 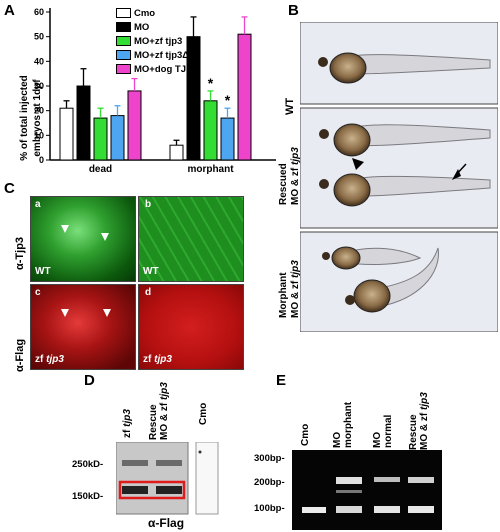 I want to click on micrograph-c: c zf tjp3, so click(x=83, y=327).